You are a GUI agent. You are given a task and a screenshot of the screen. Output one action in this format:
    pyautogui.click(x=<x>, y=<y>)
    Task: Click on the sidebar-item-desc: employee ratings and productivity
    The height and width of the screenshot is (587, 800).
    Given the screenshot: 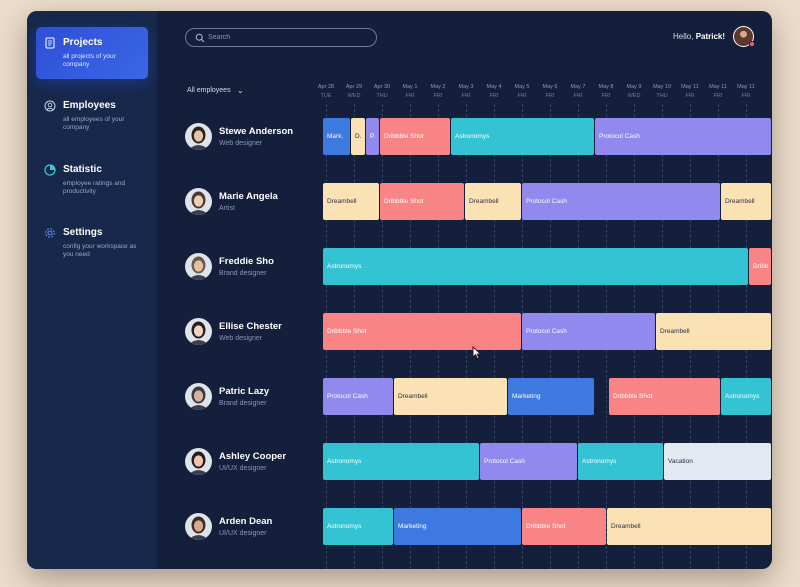 What is the action you would take?
    pyautogui.click(x=94, y=187)
    